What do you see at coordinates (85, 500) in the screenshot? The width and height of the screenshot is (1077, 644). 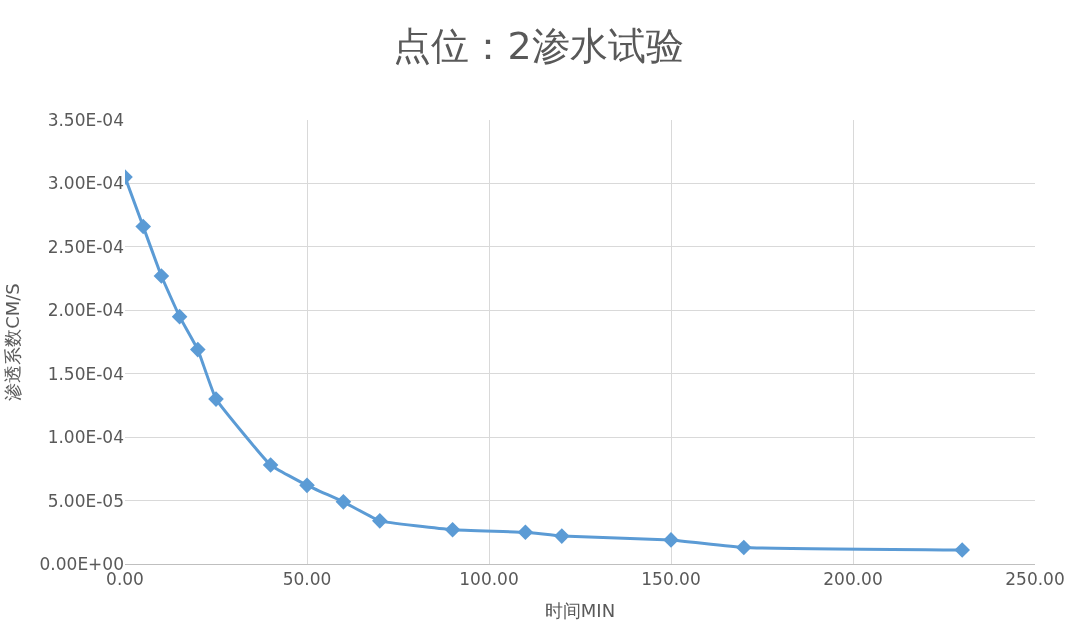 I see `y-tick-label: 5.00E-05` at bounding box center [85, 500].